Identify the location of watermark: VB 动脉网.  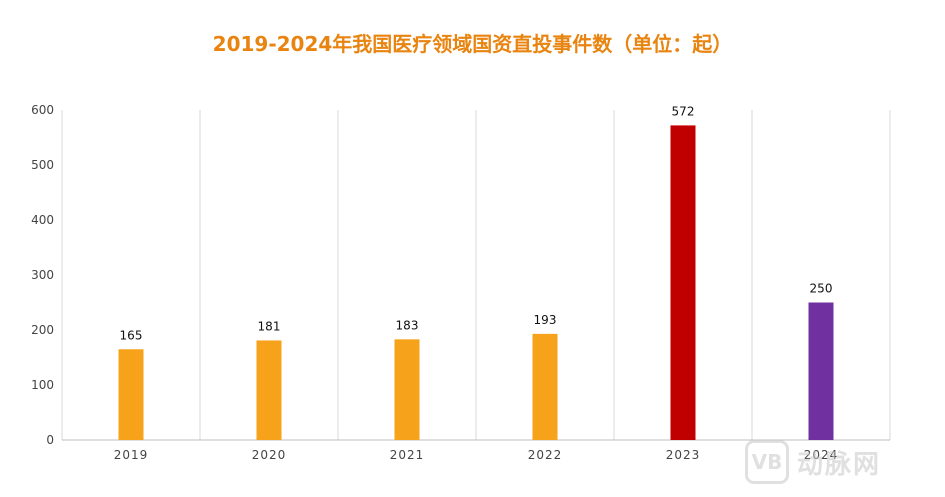
(813, 462).